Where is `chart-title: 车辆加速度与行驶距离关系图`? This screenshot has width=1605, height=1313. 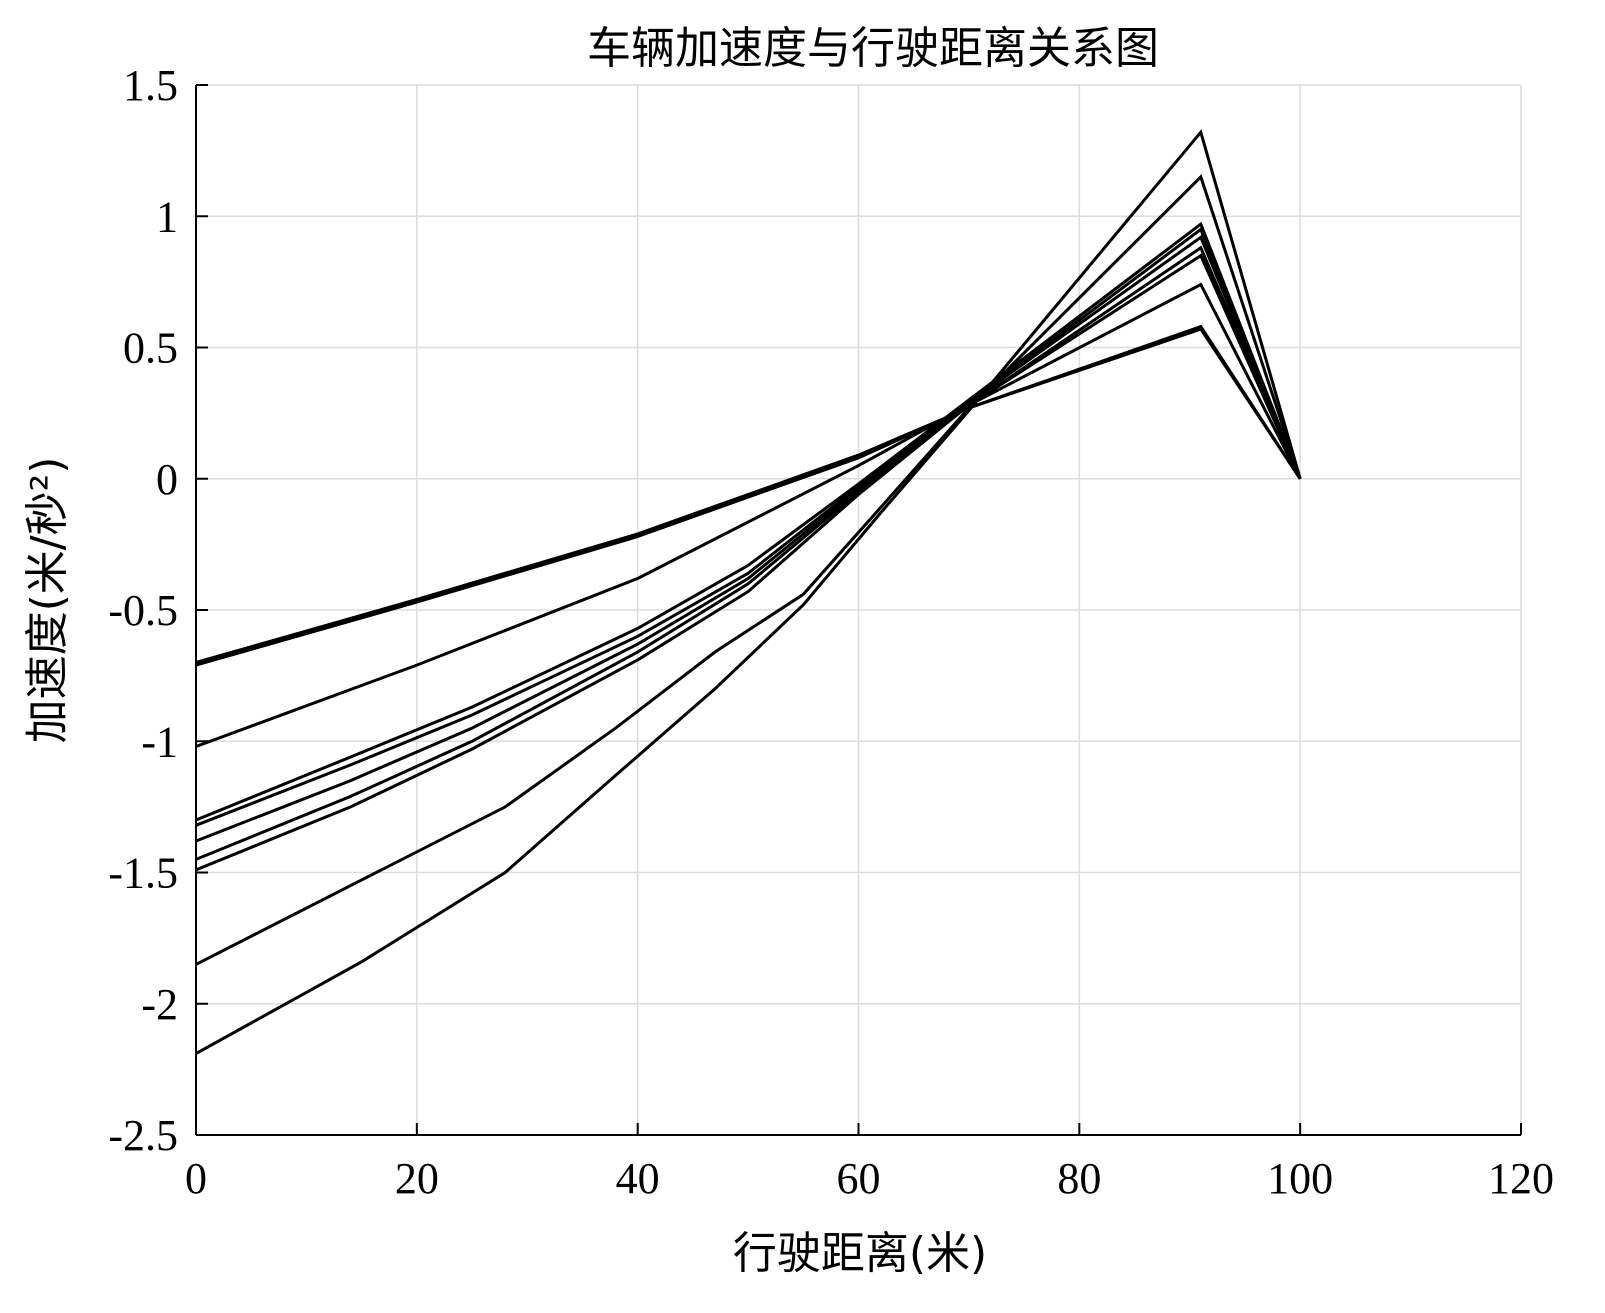 chart-title: 车辆加速度与行驶距离关系图 is located at coordinates (873, 48).